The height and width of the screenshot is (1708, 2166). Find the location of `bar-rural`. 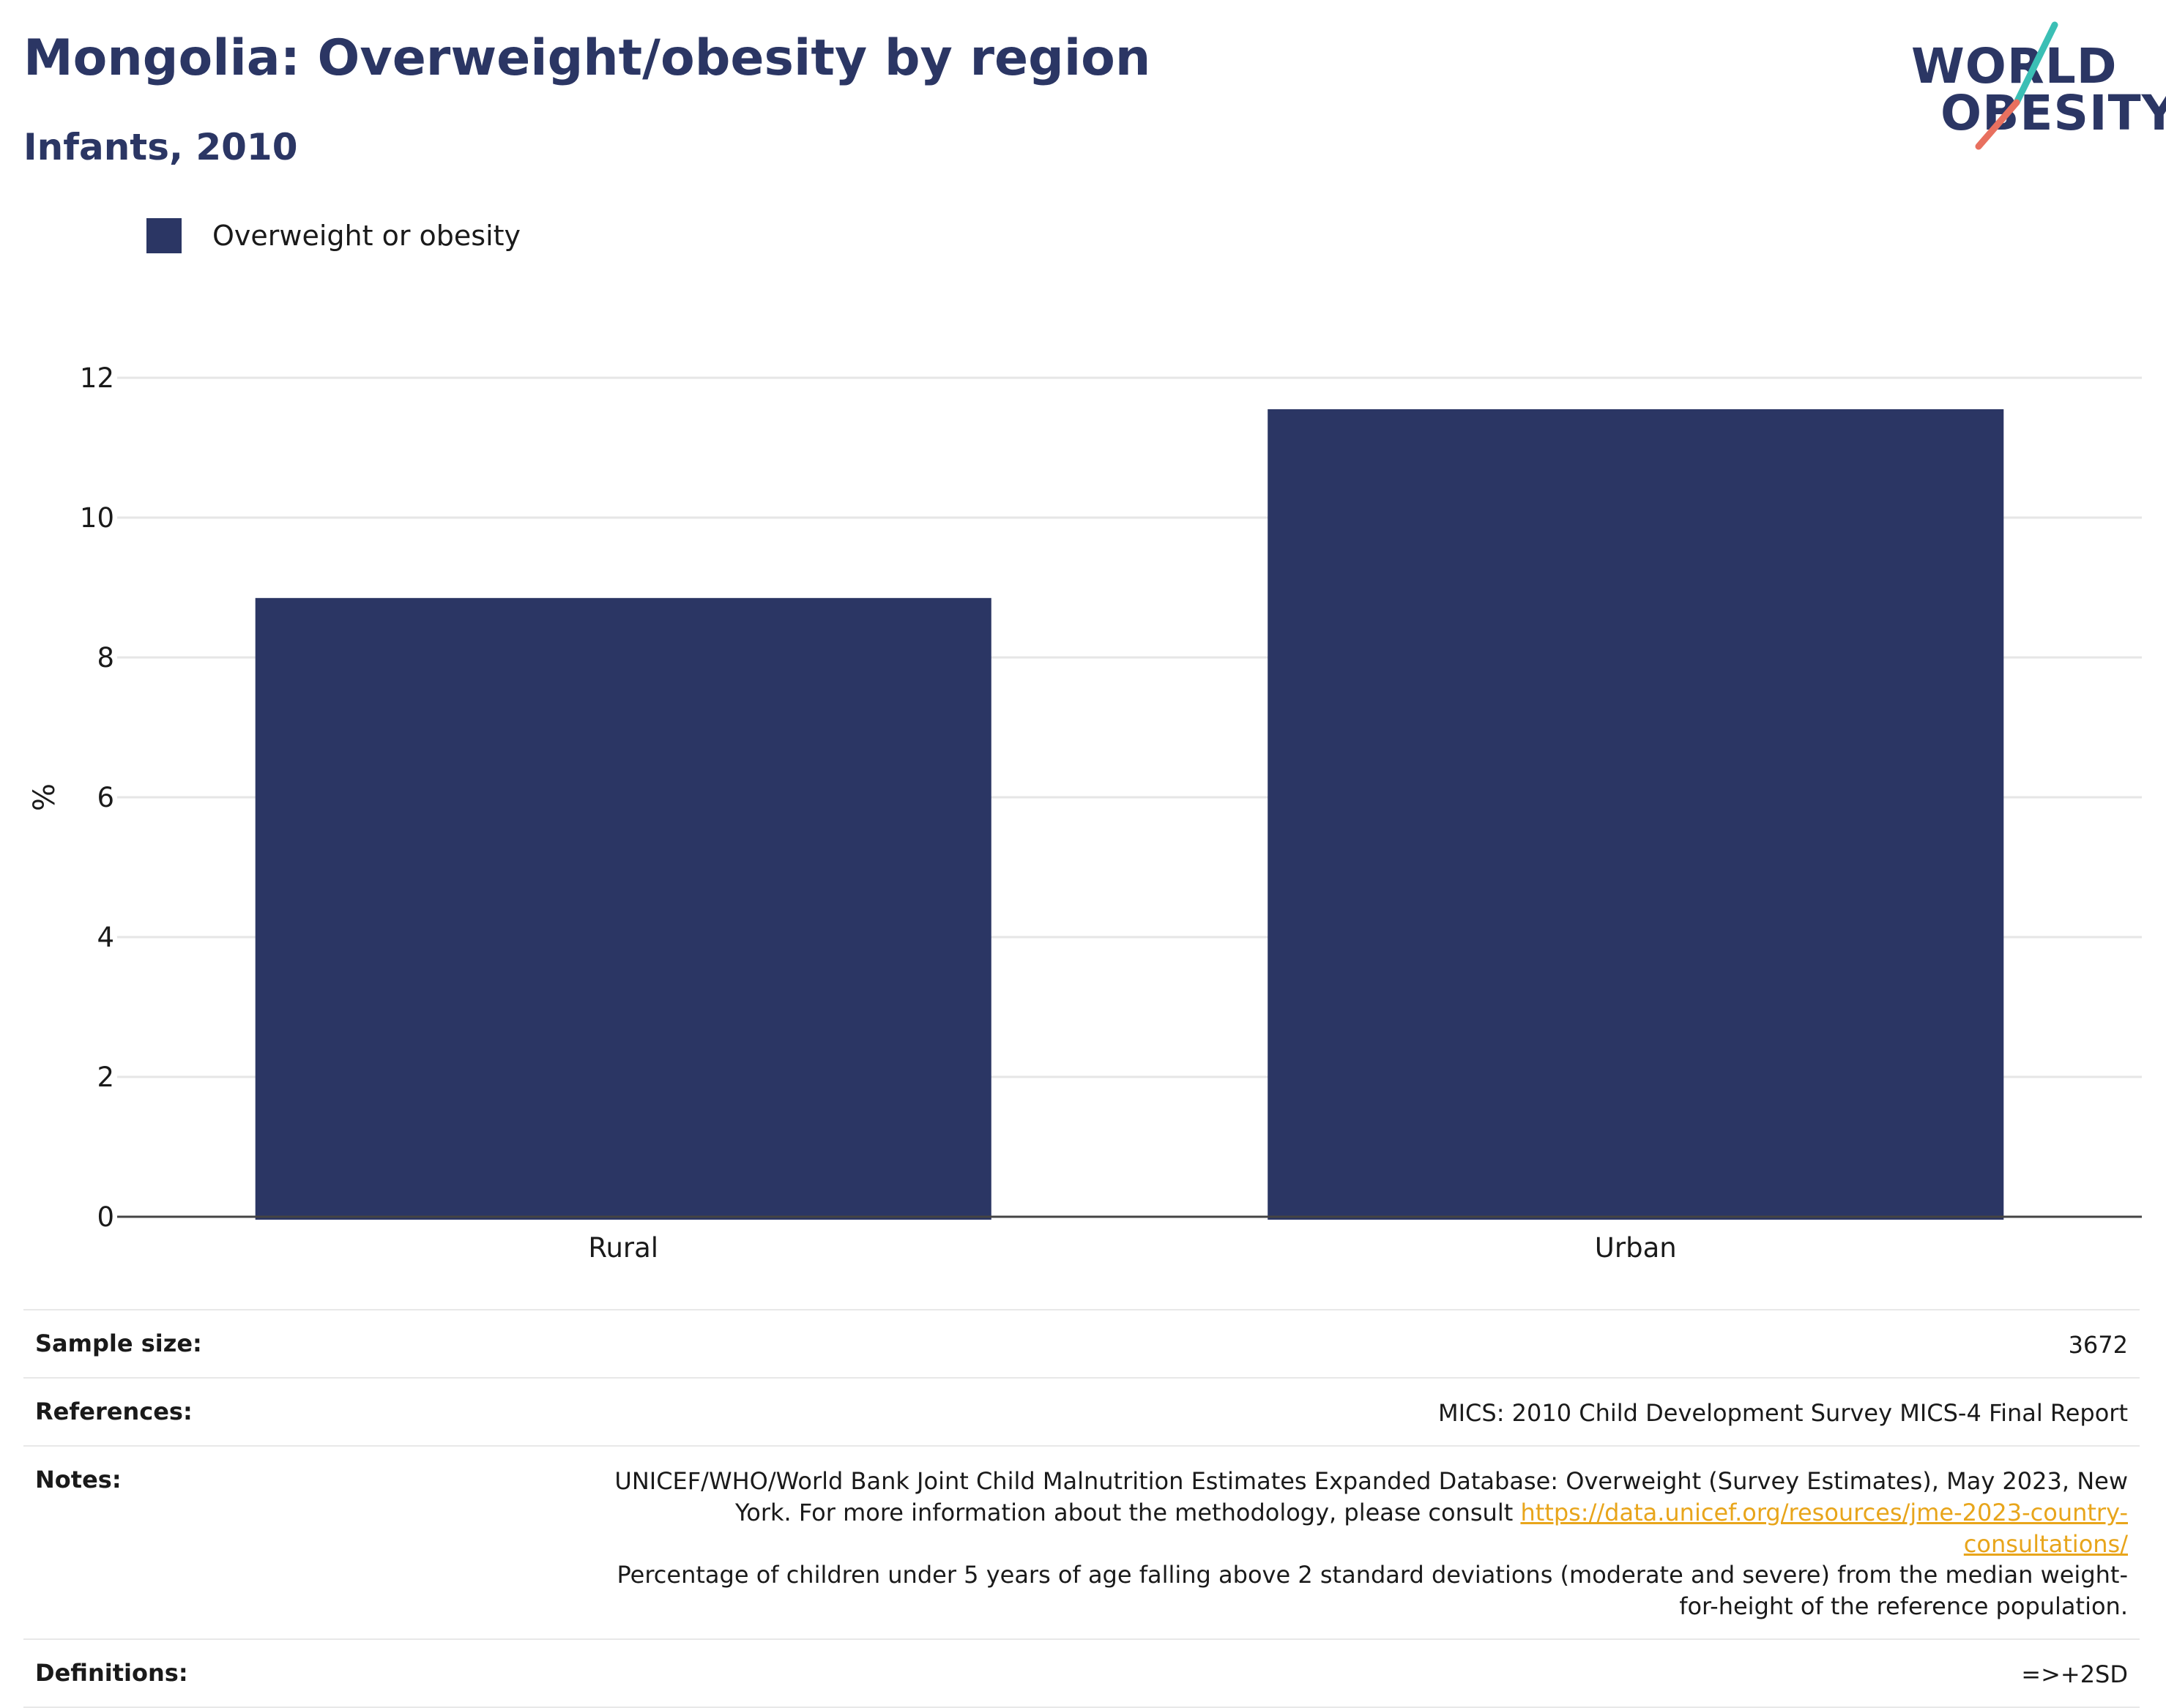

bar-rural is located at coordinates (623, 909).